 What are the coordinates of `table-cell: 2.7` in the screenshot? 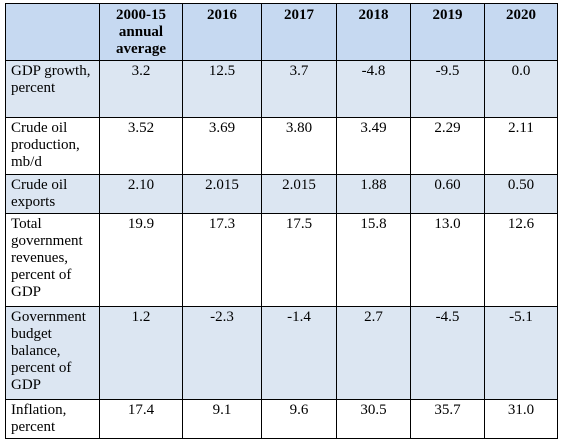 It's located at (373, 353).